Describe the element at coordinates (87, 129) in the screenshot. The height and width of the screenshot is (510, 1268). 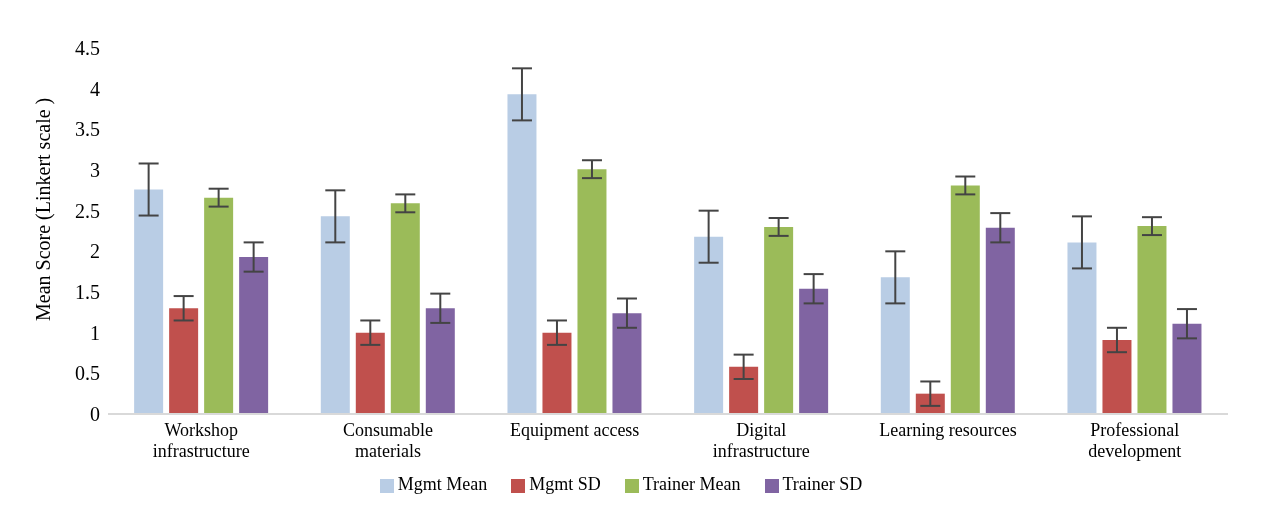
I see `y-tick-label: 3.5` at that location.